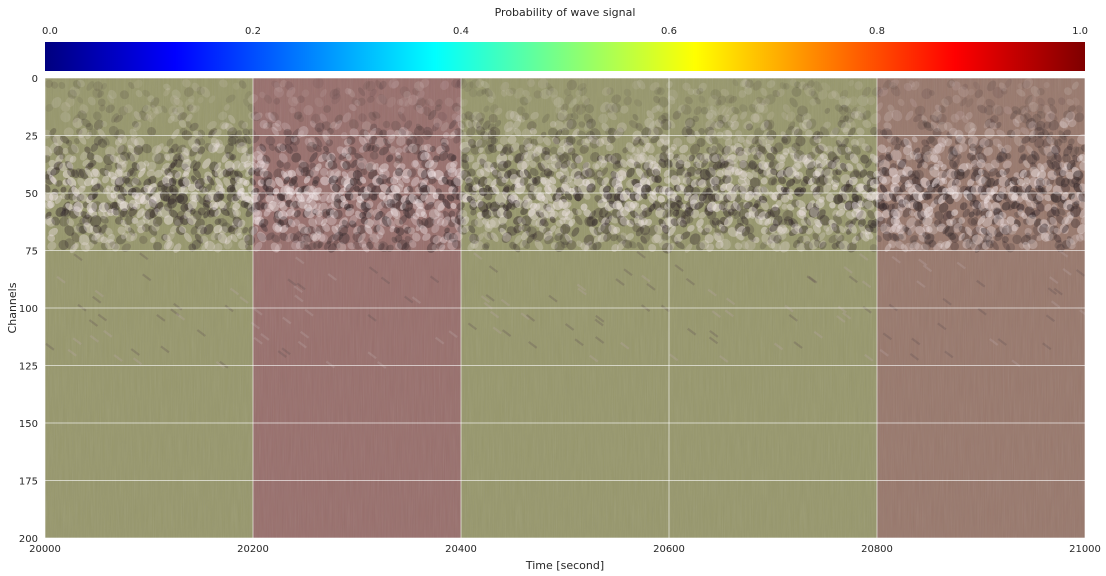 The height and width of the screenshot is (576, 1106). Describe the element at coordinates (253, 549) in the screenshot. I see `x-tick-label: 20200` at that location.